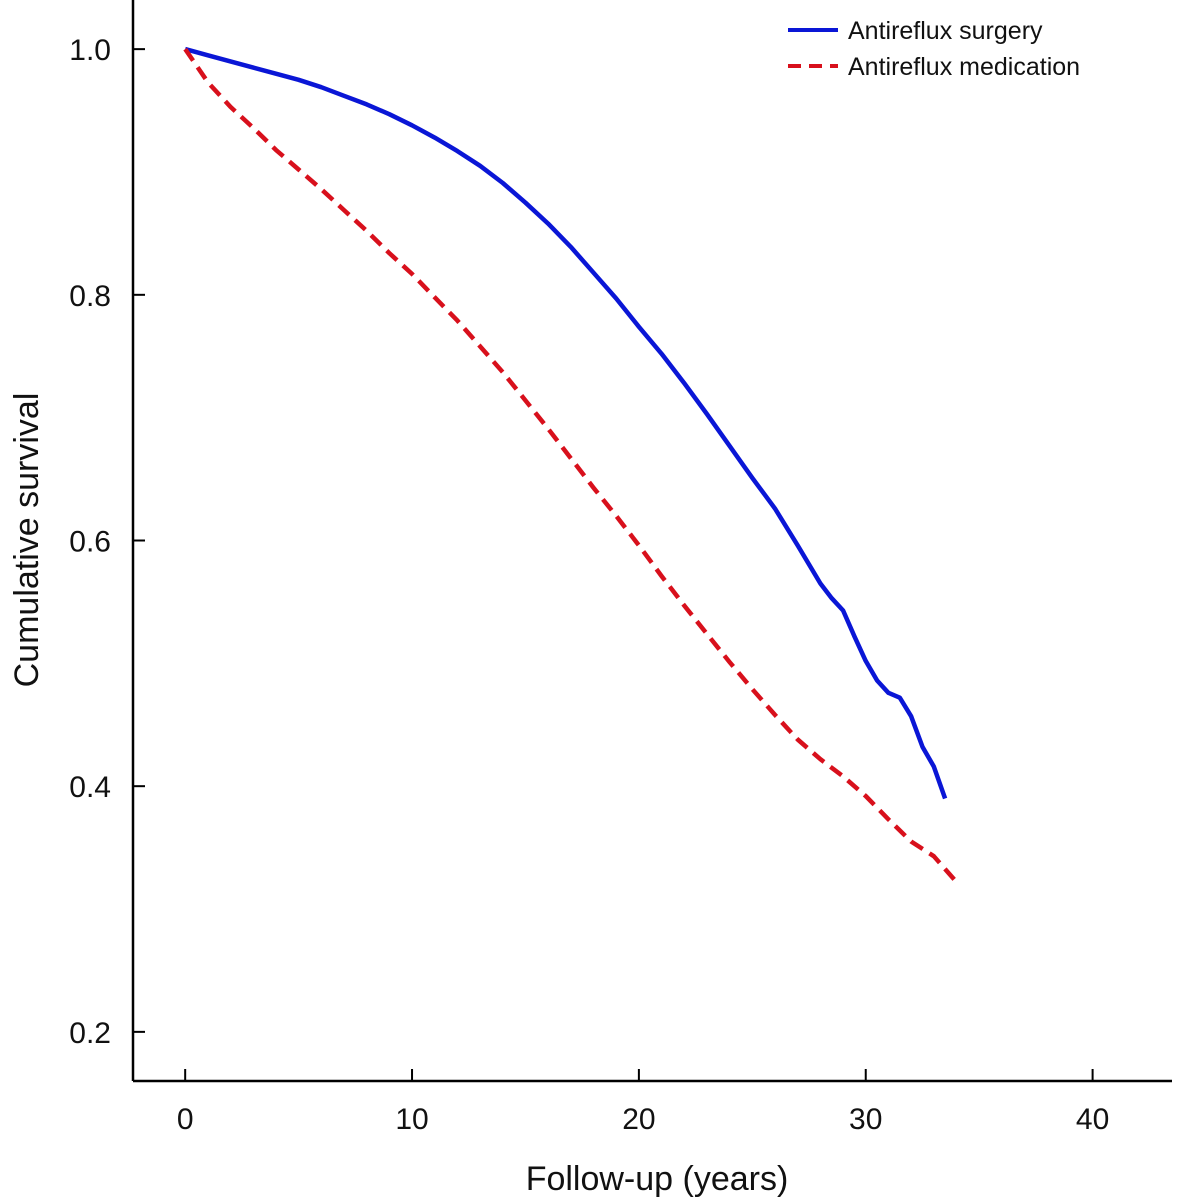  I want to click on y-tick-label: 0.6, so click(90, 542).